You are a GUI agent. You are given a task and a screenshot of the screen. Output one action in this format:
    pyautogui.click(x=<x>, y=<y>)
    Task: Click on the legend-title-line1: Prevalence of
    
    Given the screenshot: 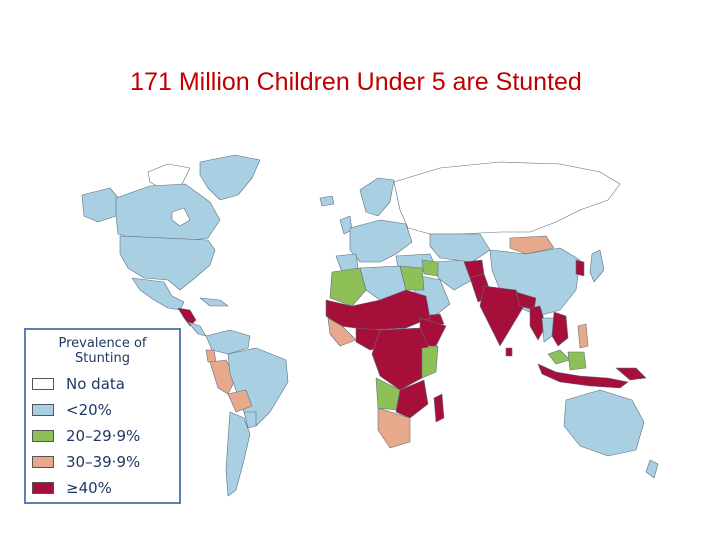 What is the action you would take?
    pyautogui.click(x=102, y=343)
    